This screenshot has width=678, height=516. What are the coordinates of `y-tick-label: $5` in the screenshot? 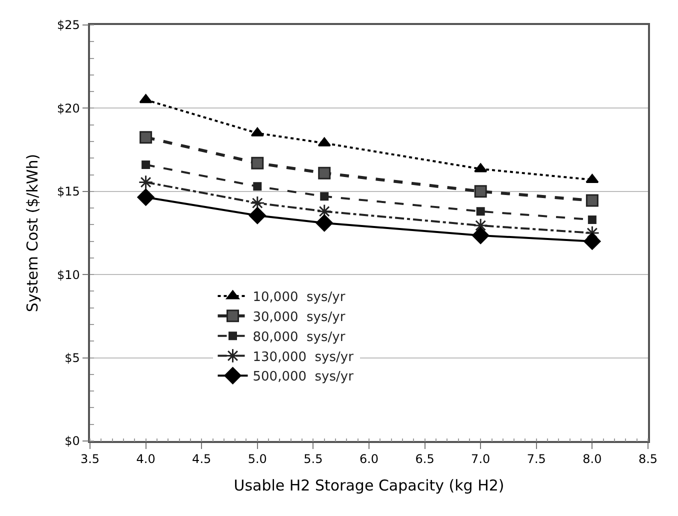 It's located at (72, 358).